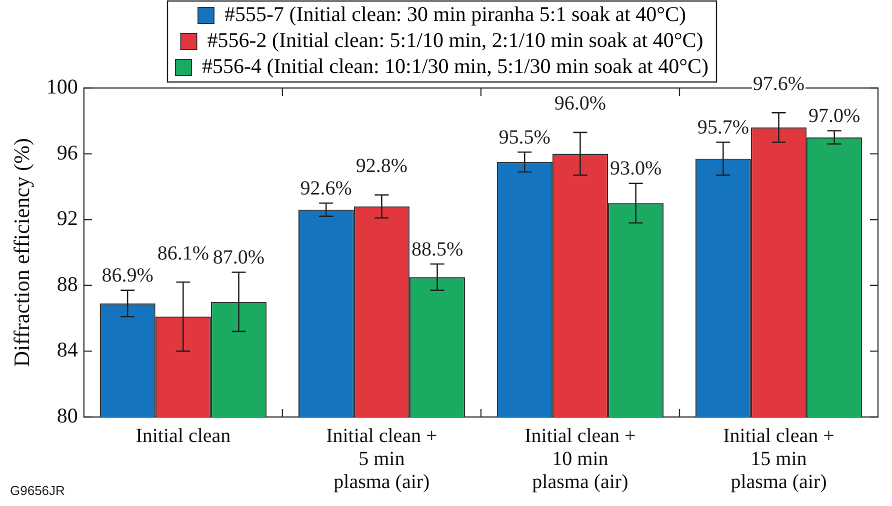 The height and width of the screenshot is (506, 892). Describe the element at coordinates (723, 127) in the screenshot. I see `data-label: 95.7%` at that location.